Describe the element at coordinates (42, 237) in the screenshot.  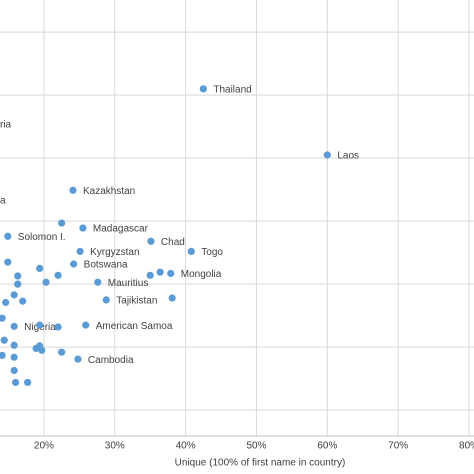
I see `point-label: Solomon I.` at that location.